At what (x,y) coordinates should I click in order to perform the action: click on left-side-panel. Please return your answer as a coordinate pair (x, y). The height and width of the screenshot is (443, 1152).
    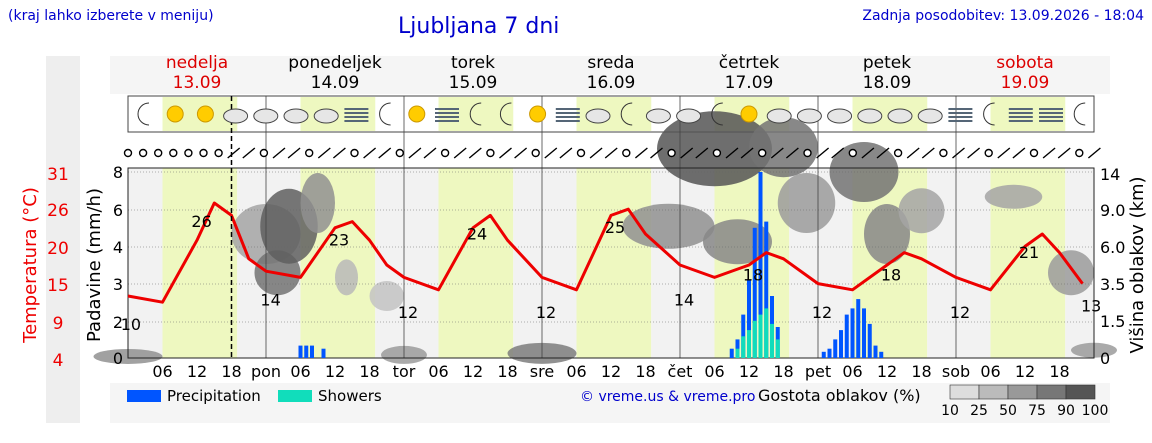
    Looking at the image, I should click on (63, 239).